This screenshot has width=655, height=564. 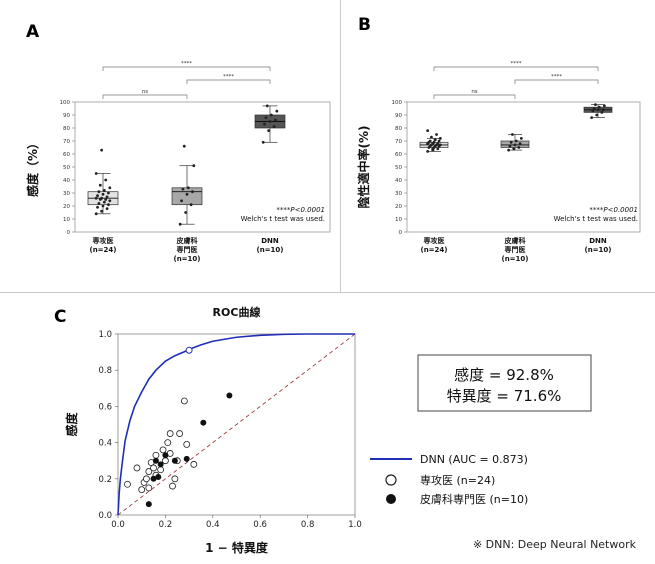 I want to click on legend-dermatologist-label: 皮膚科専門医 (n=10), so click(x=474, y=499).